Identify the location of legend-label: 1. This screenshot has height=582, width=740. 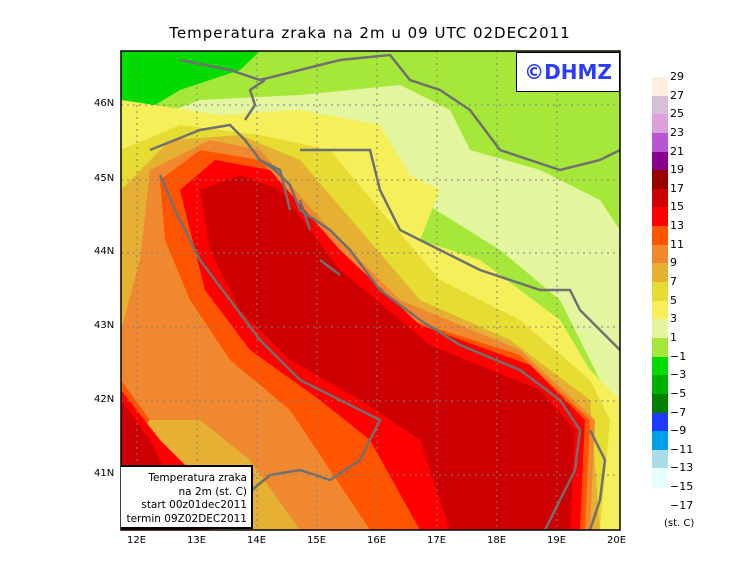
(673, 337).